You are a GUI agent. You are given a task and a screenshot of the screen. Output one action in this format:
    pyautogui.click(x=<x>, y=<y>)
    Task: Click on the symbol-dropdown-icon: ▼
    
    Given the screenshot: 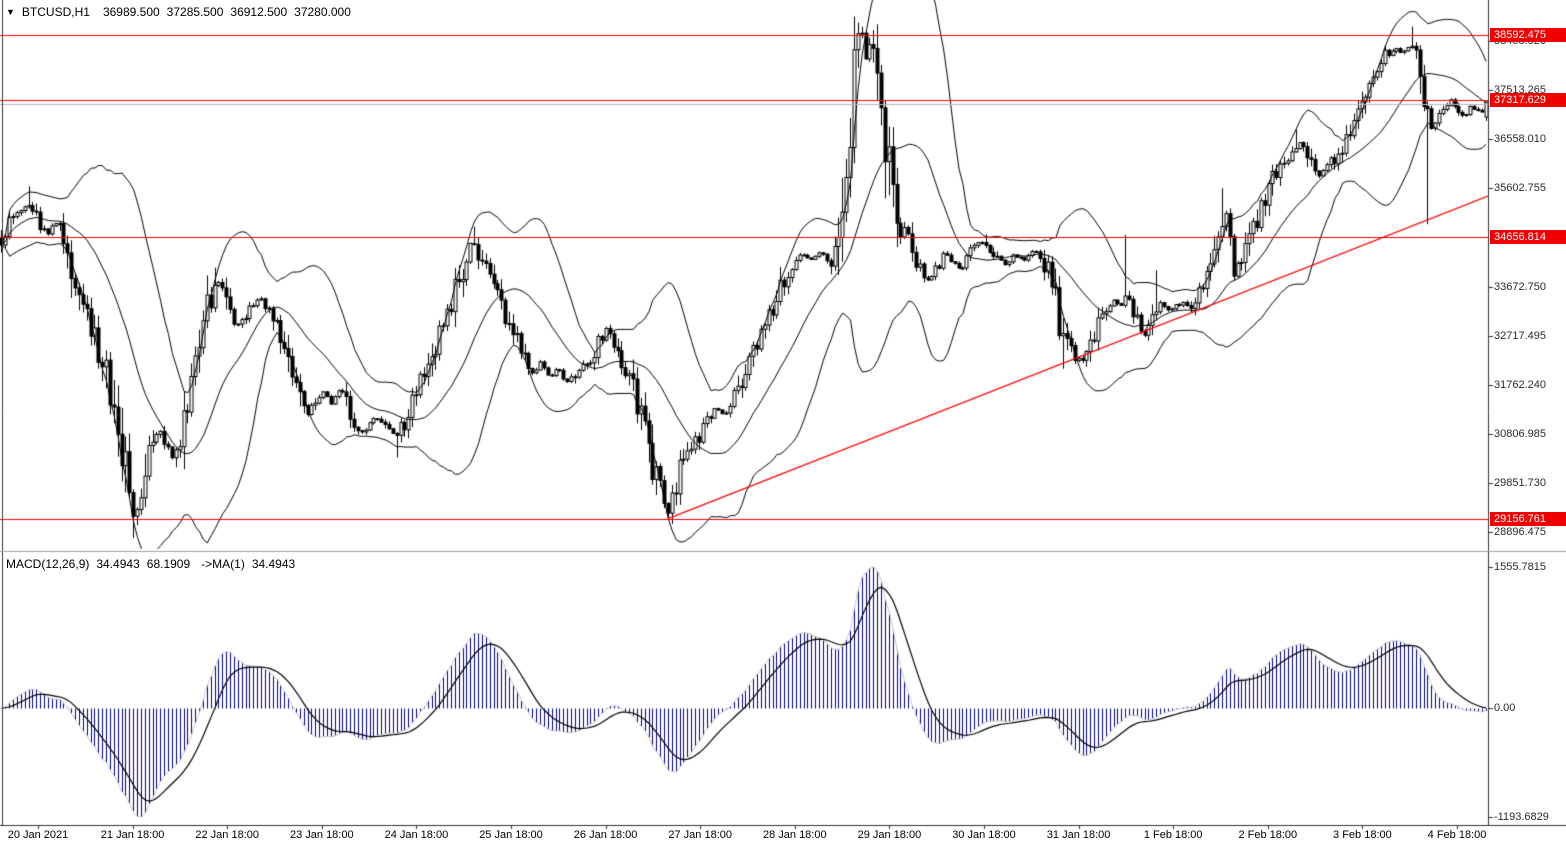 What is the action you would take?
    pyautogui.click(x=10, y=12)
    